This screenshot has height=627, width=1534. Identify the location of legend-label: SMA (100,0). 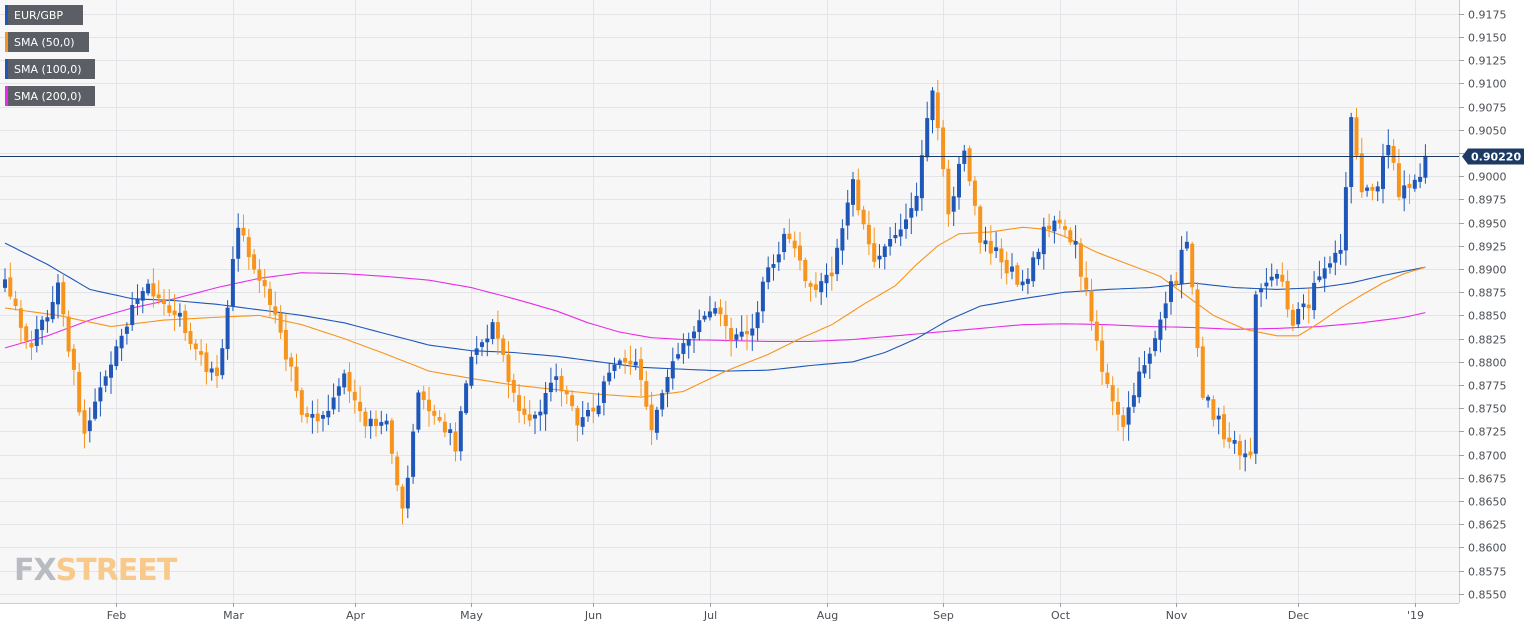
(48, 69).